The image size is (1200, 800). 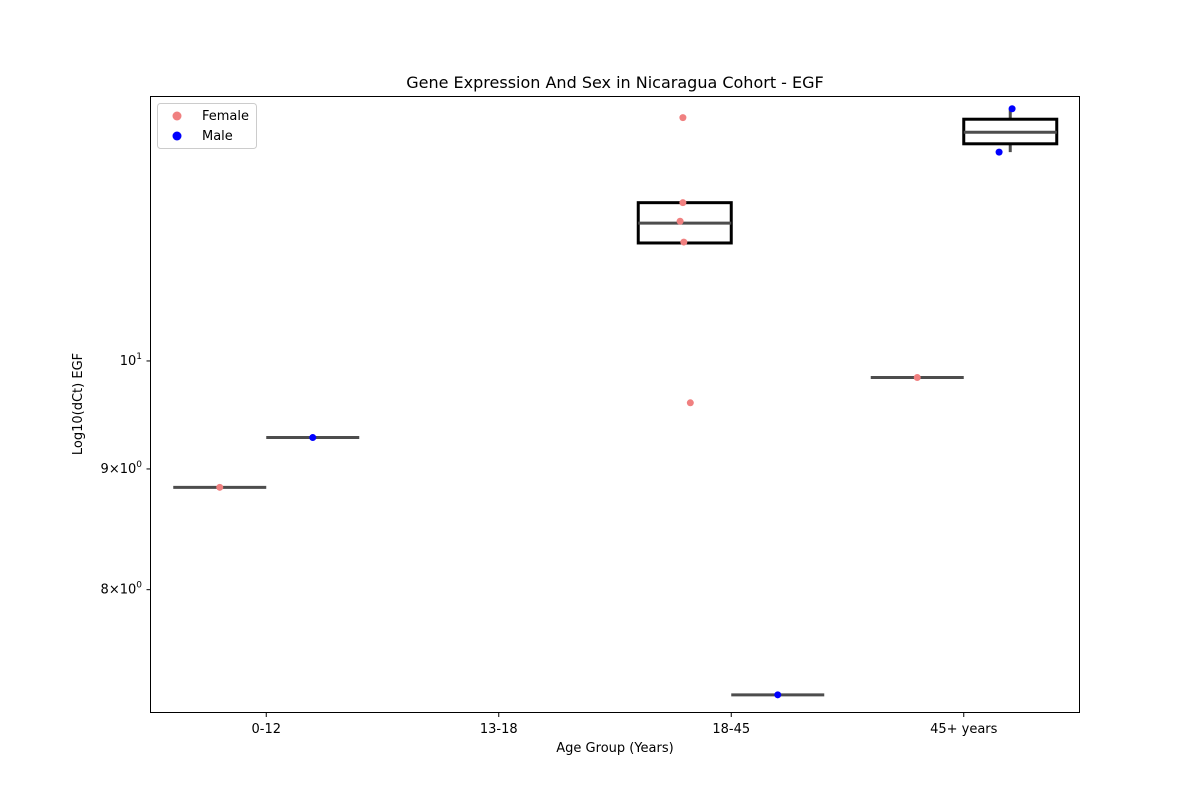 What do you see at coordinates (122, 468) in the screenshot?
I see `y-tick-label: 9×100` at bounding box center [122, 468].